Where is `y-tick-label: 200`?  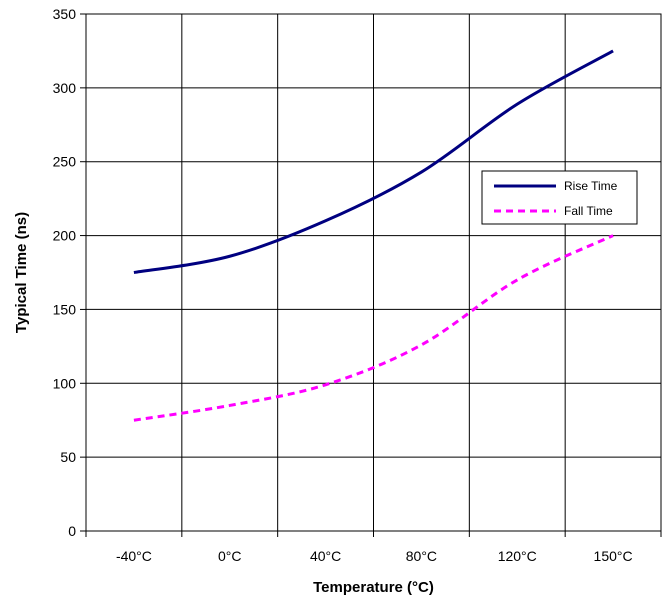 y-tick-label: 200 is located at coordinates (65, 236).